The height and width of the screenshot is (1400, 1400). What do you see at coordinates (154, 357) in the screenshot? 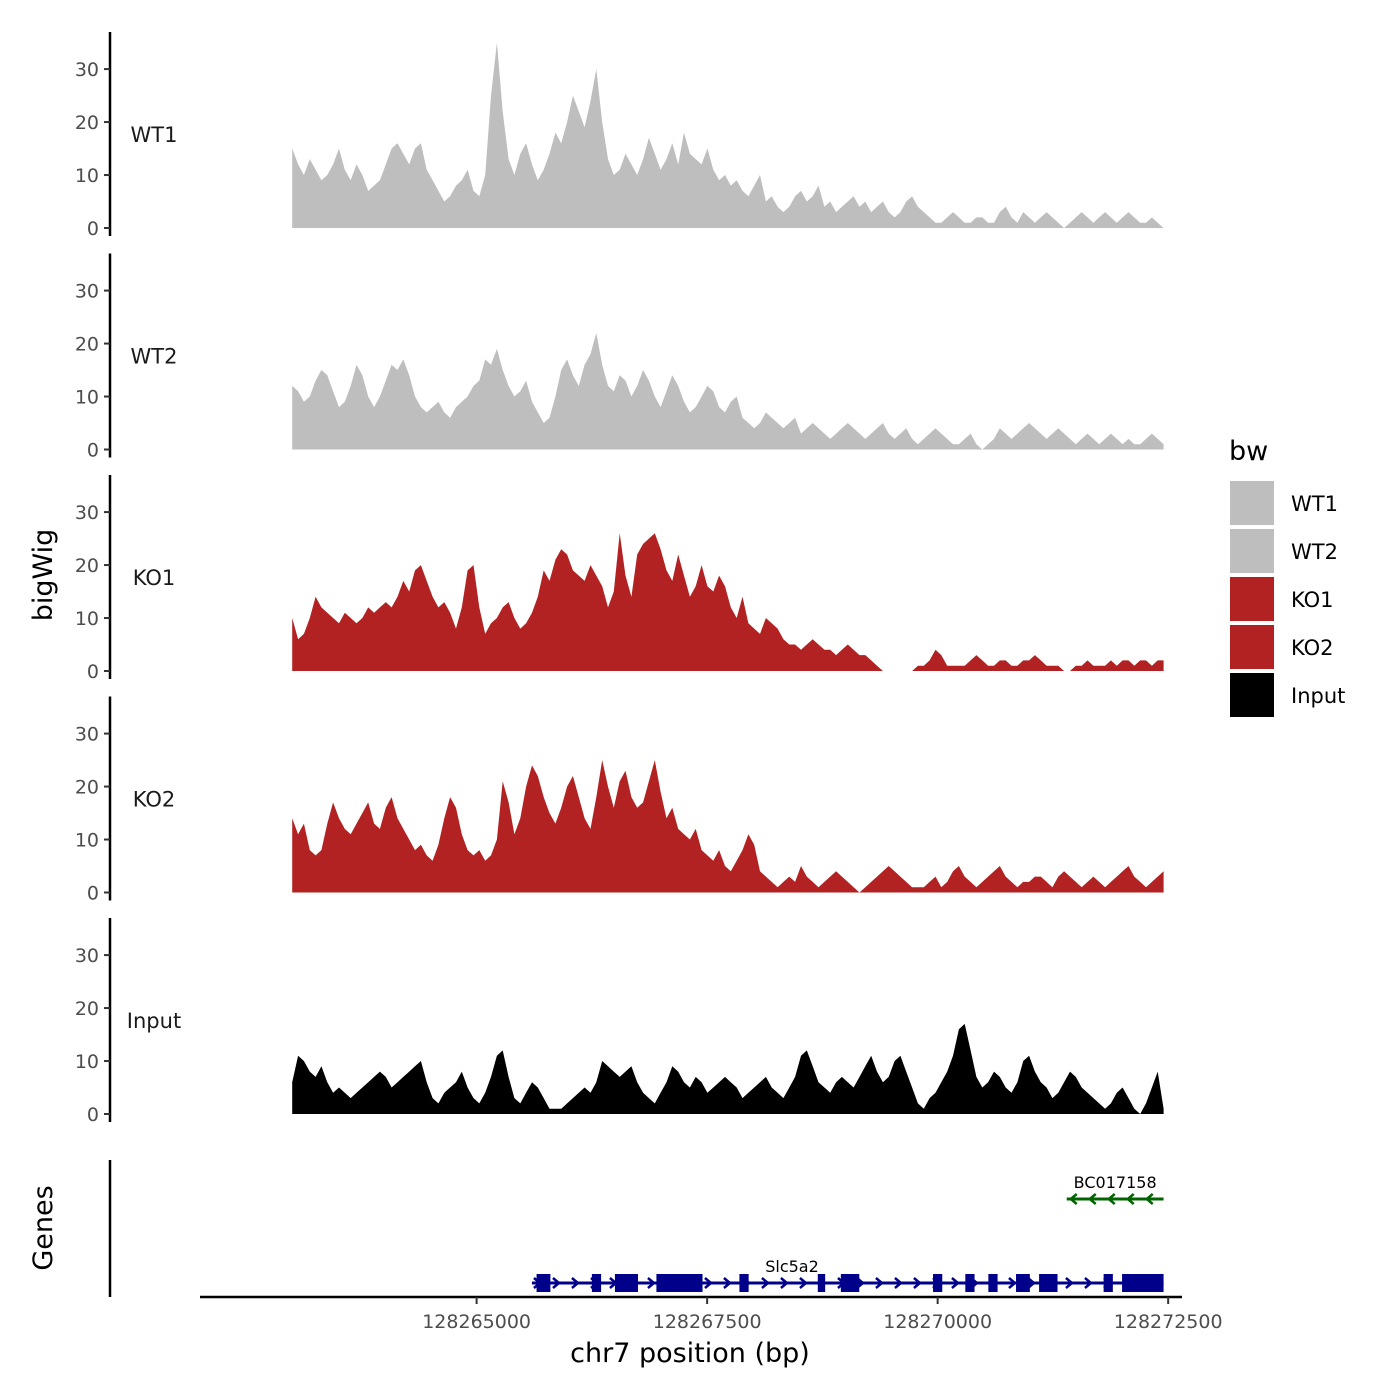
I see `track-label-wt2: WT2` at bounding box center [154, 357].